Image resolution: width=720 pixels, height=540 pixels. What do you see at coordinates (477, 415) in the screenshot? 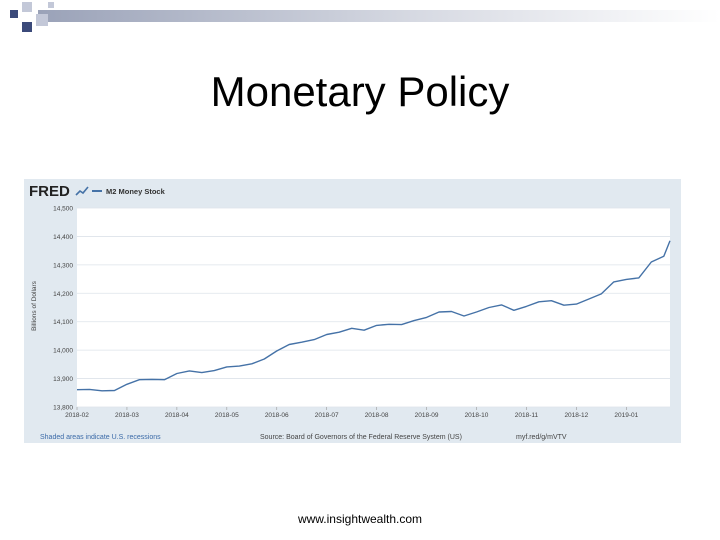
I see `x-tick-label: 2018-10` at bounding box center [477, 415].